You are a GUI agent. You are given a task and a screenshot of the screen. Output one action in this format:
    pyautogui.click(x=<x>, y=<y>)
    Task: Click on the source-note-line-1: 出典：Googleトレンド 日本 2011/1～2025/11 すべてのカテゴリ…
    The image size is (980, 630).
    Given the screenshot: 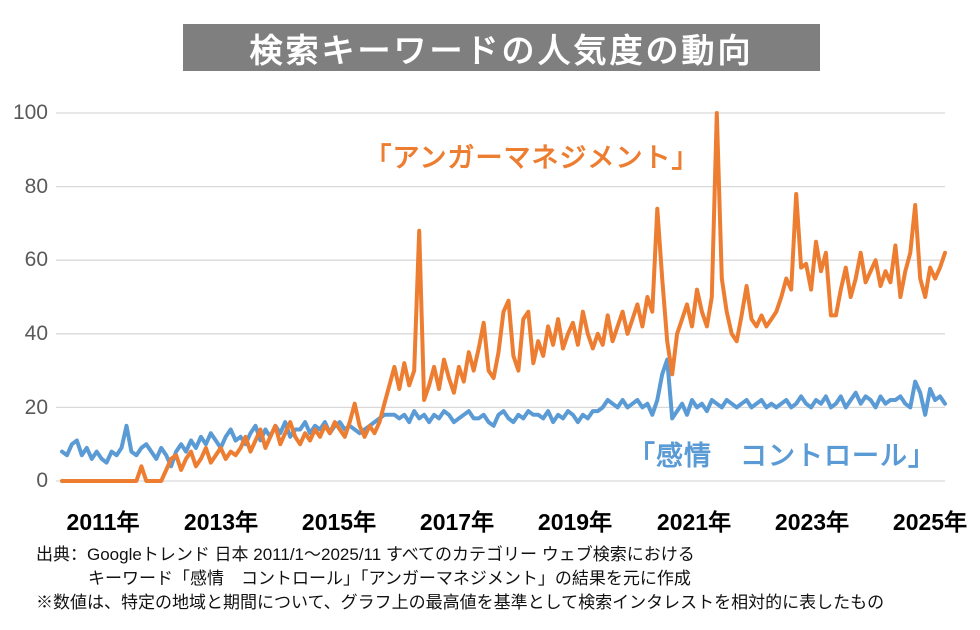 What is the action you would take?
    pyautogui.click(x=365, y=554)
    